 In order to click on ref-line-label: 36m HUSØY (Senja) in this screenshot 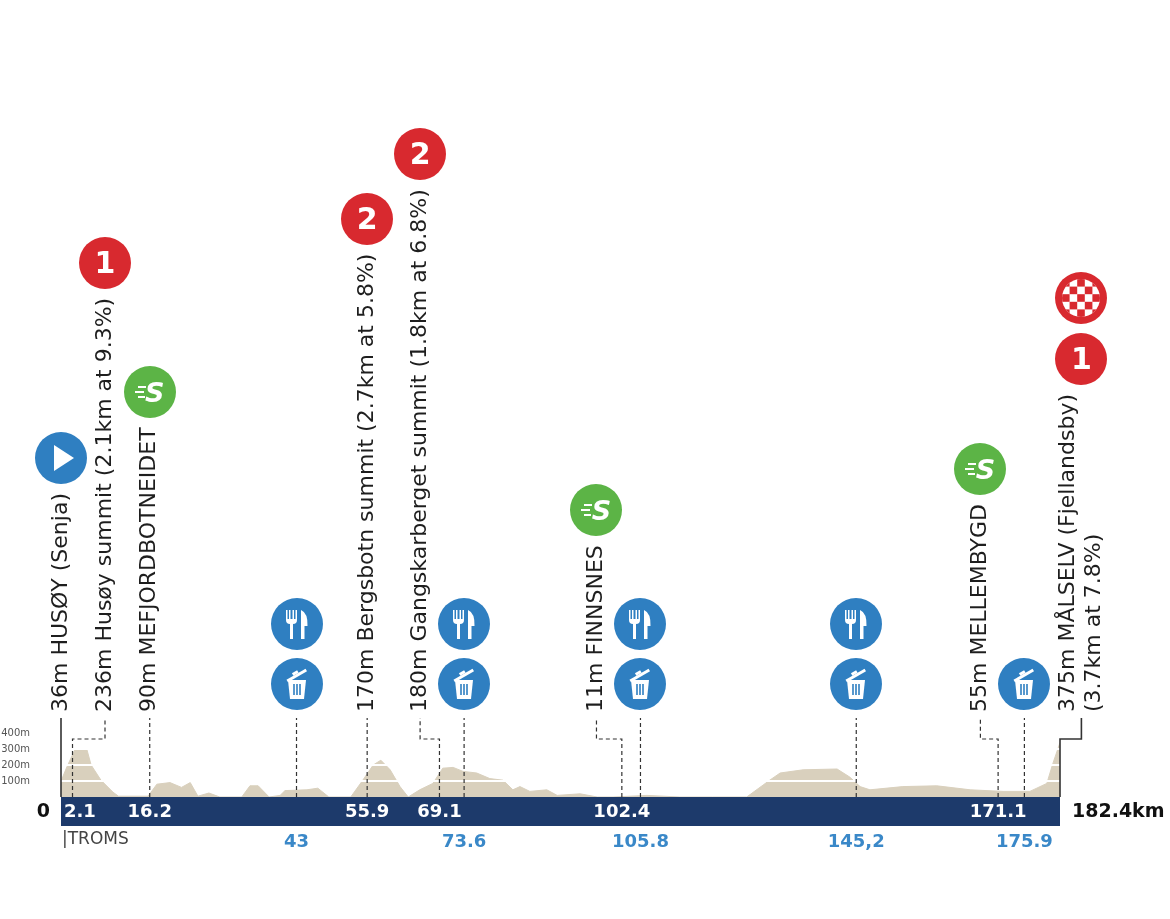, I will do `click(59, 602)`.